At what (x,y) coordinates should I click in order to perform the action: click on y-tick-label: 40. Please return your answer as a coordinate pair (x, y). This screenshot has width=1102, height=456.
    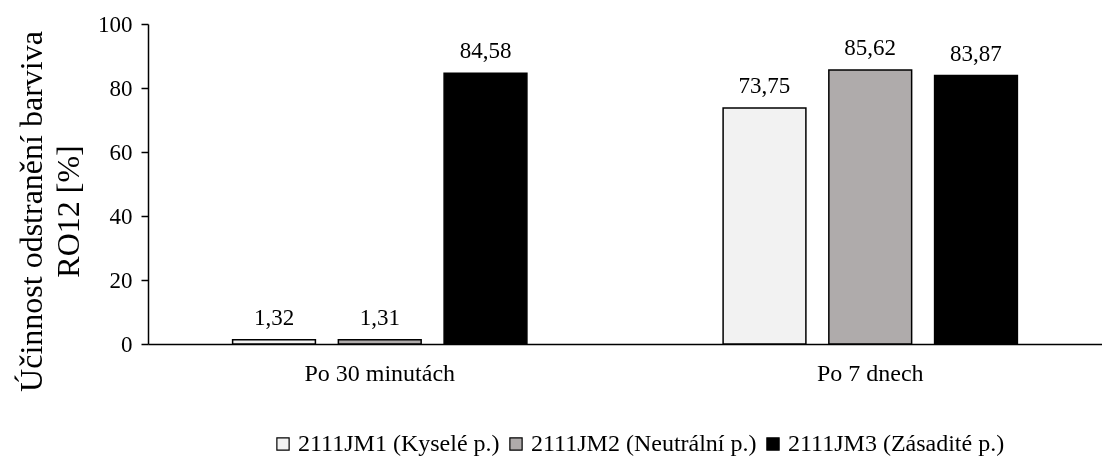
    Looking at the image, I should click on (121, 216).